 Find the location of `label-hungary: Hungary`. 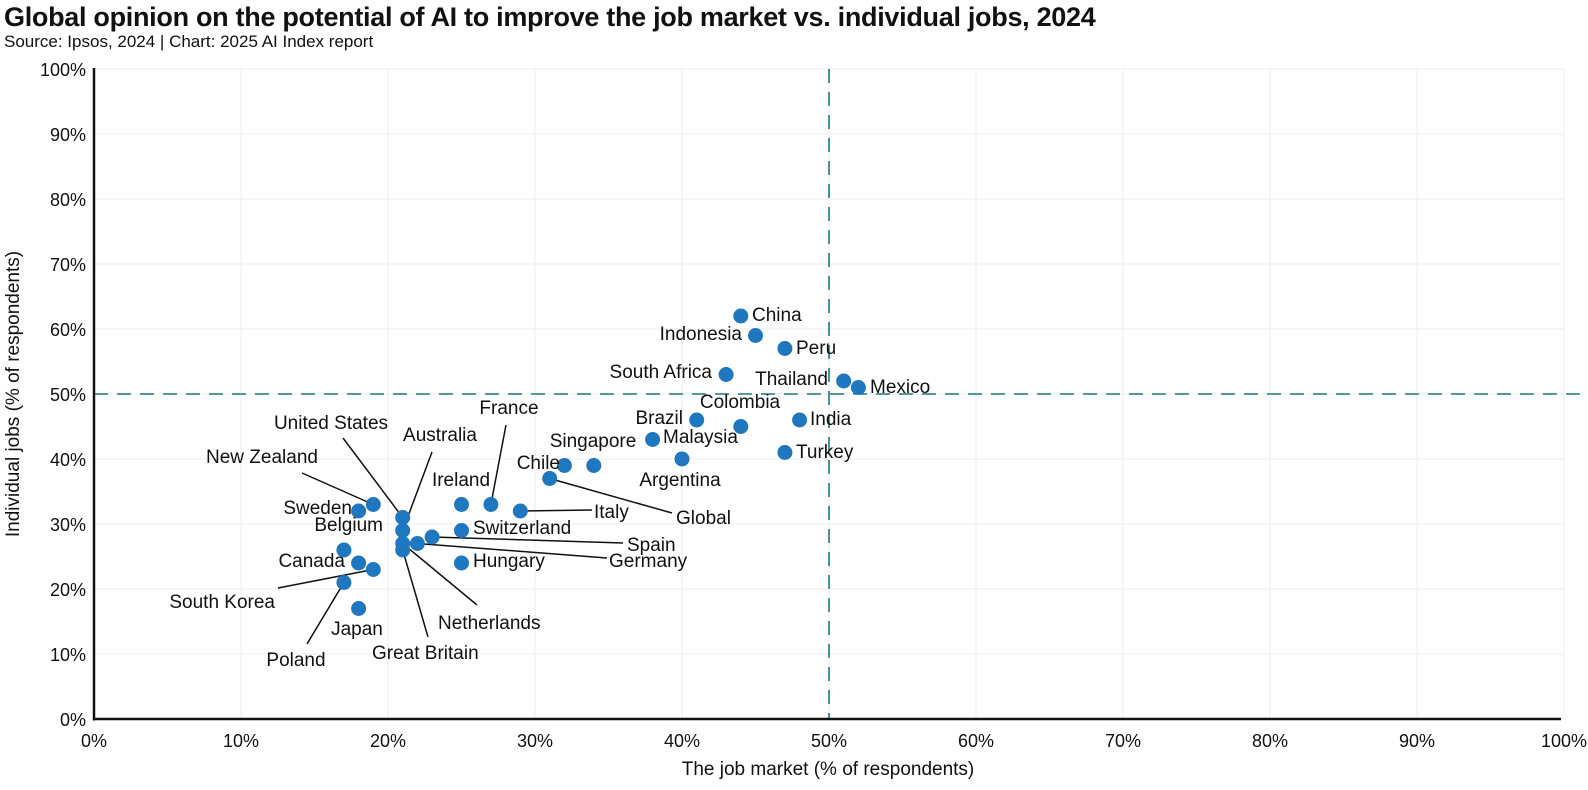

label-hungary: Hungary is located at coordinates (509, 561).